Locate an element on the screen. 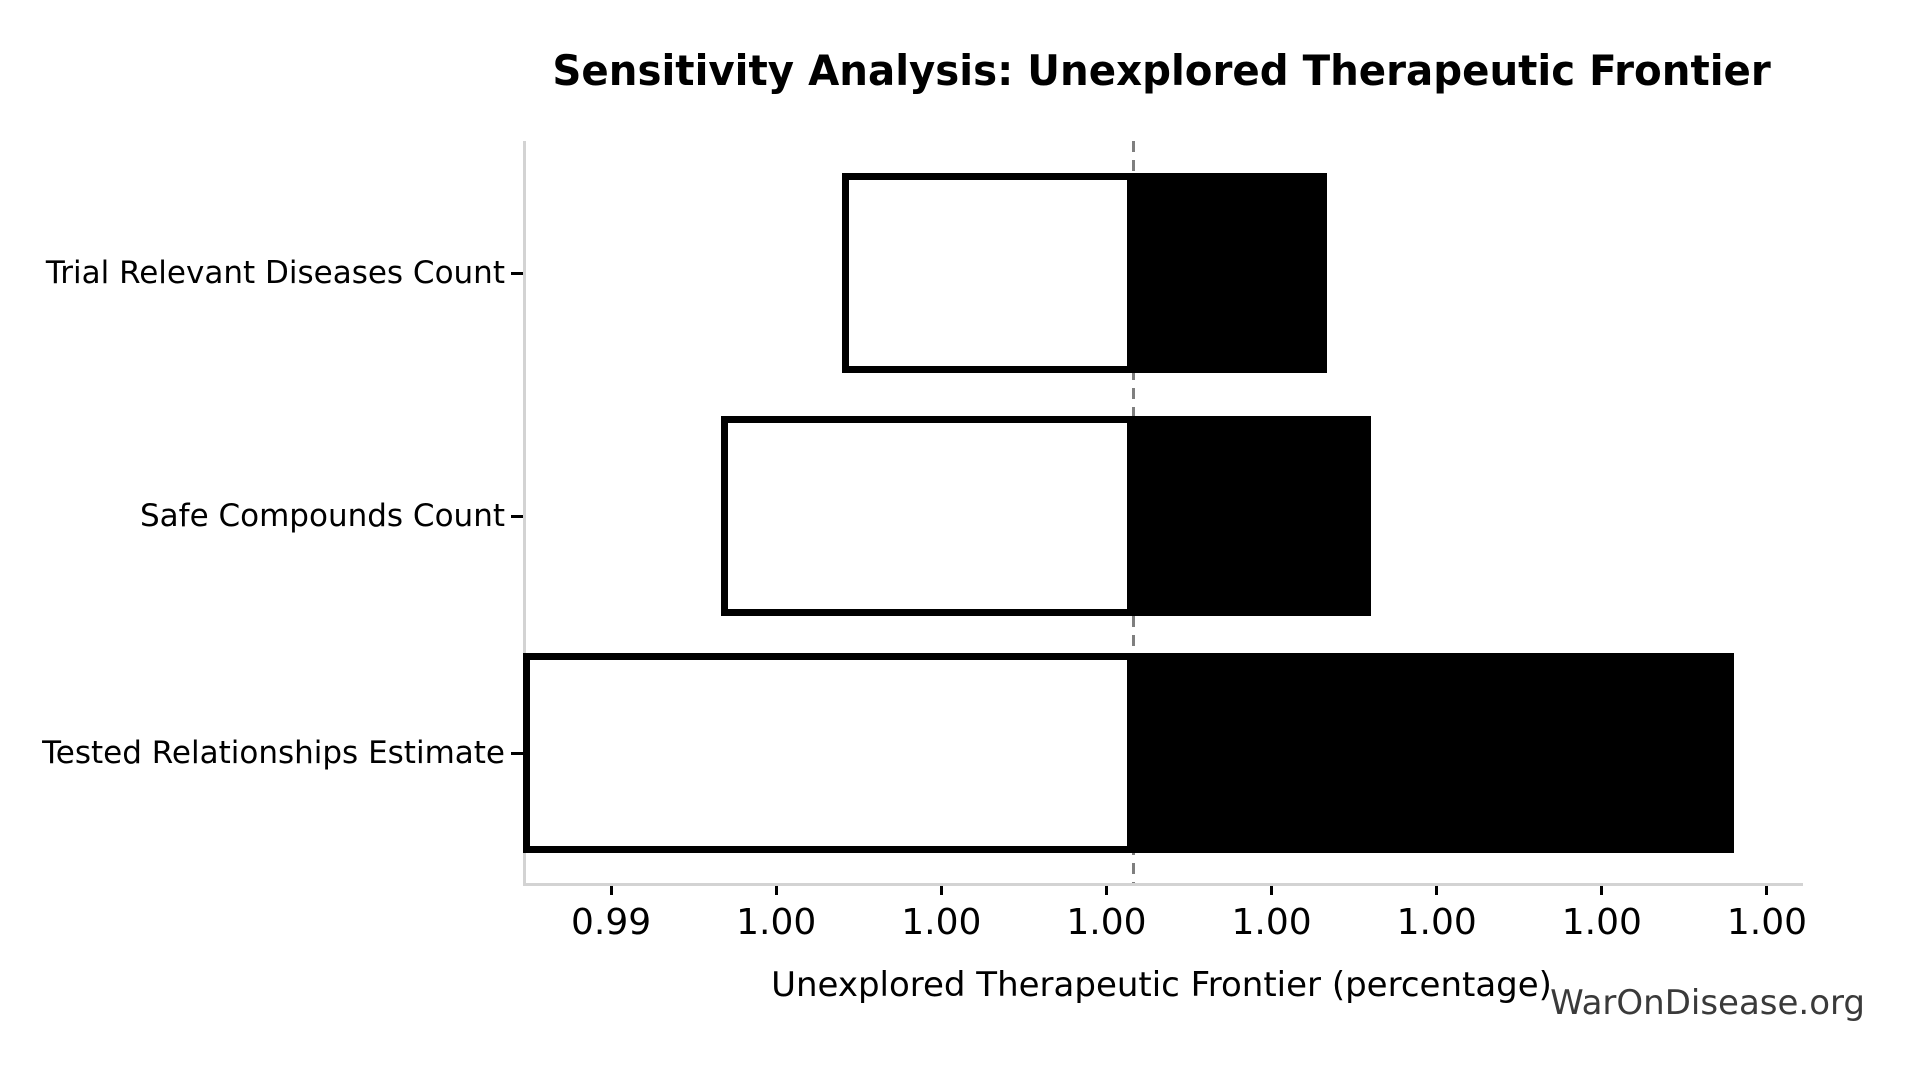  y-category-label: Safe Compounds Count is located at coordinates (322, 516).